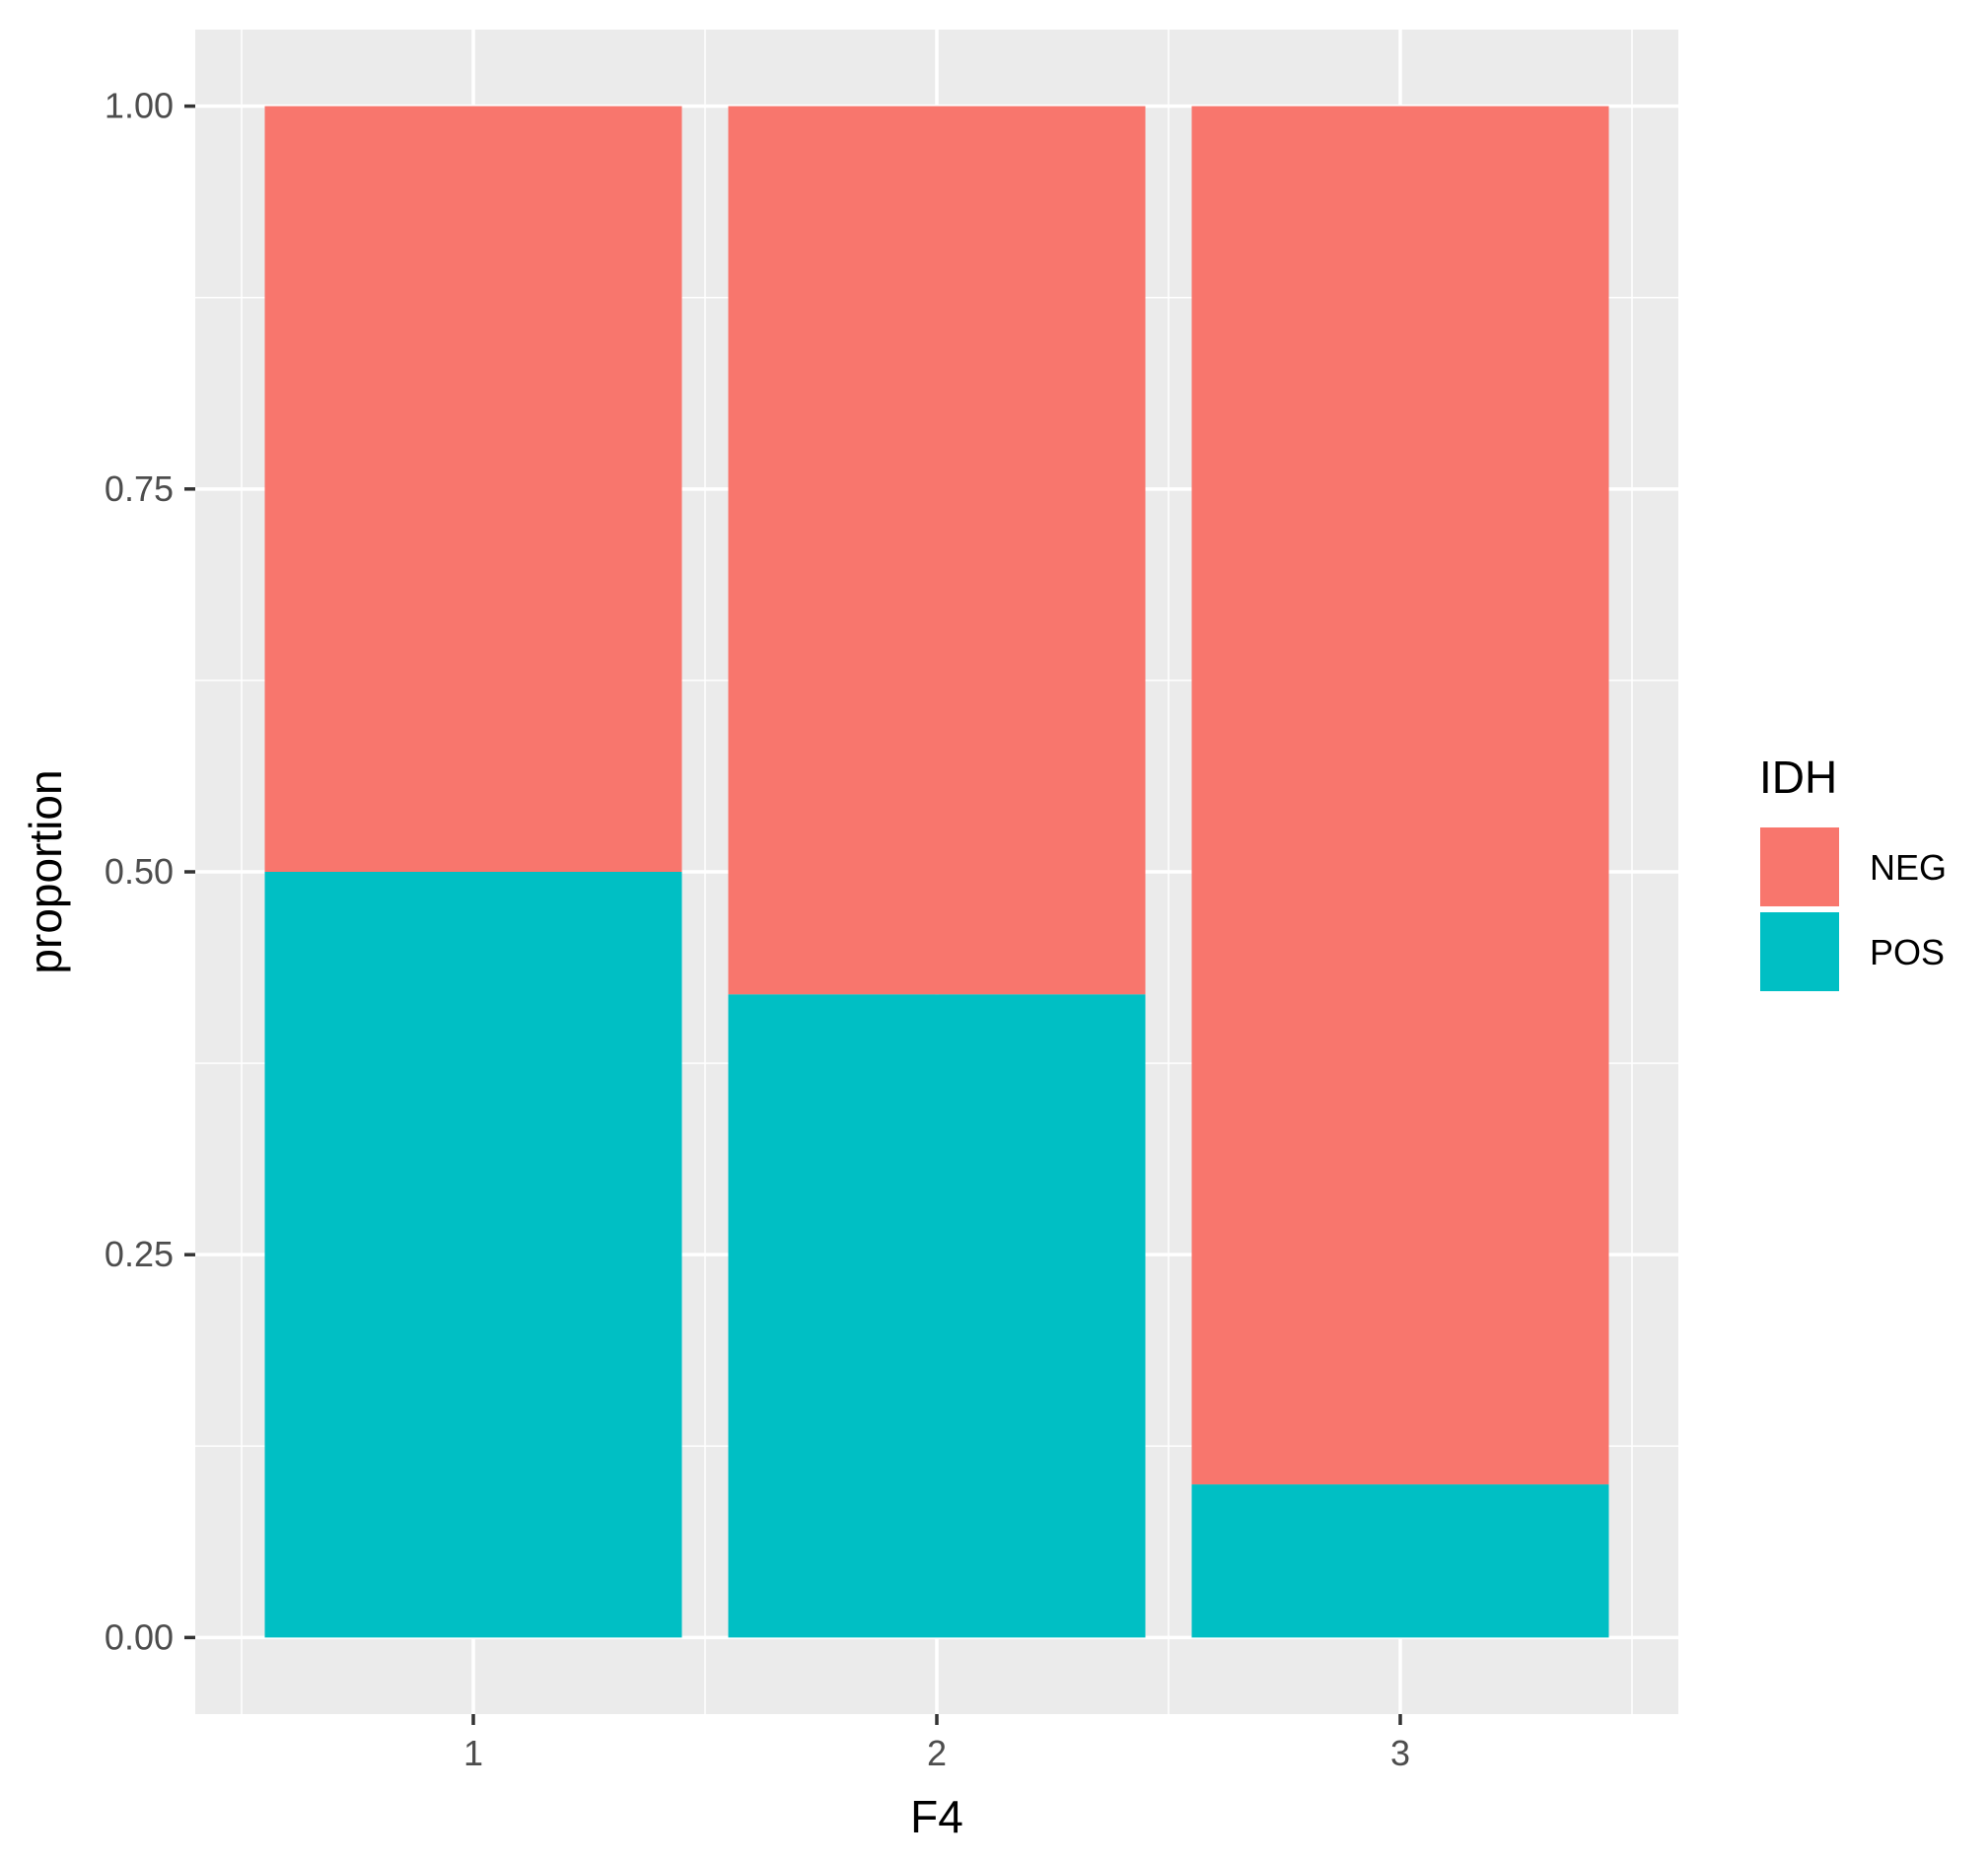  What do you see at coordinates (473, 1753) in the screenshot?
I see `x-tick-label: 1` at bounding box center [473, 1753].